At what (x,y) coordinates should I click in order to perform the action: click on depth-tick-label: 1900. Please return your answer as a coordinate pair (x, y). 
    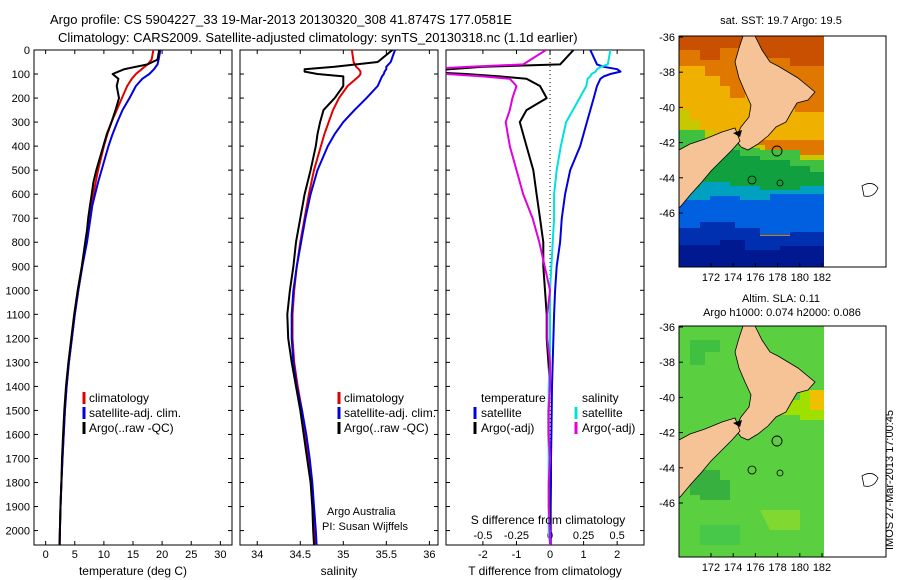
    Looking at the image, I should click on (18, 508).